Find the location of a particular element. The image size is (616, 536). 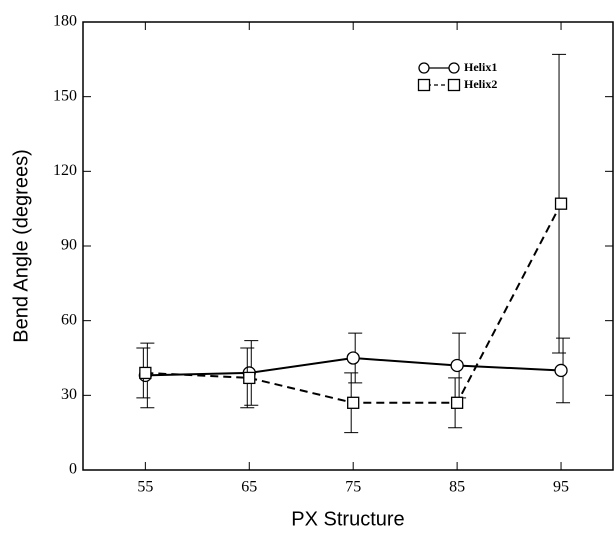

y-axis-label: Bend Angle (degrees) is located at coordinates (21, 245).